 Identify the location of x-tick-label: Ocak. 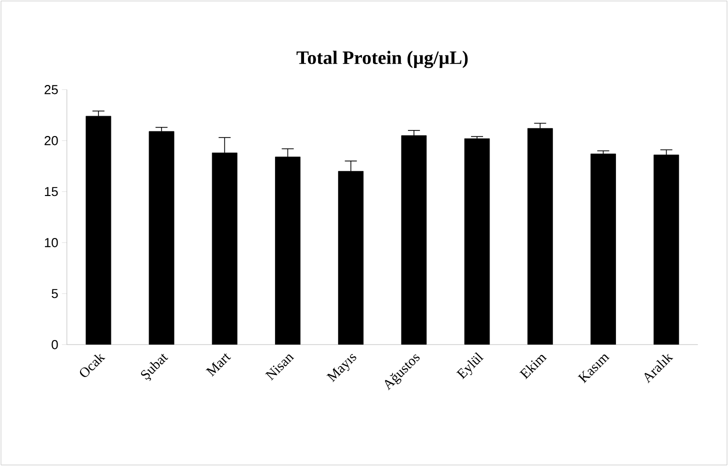
(93, 365).